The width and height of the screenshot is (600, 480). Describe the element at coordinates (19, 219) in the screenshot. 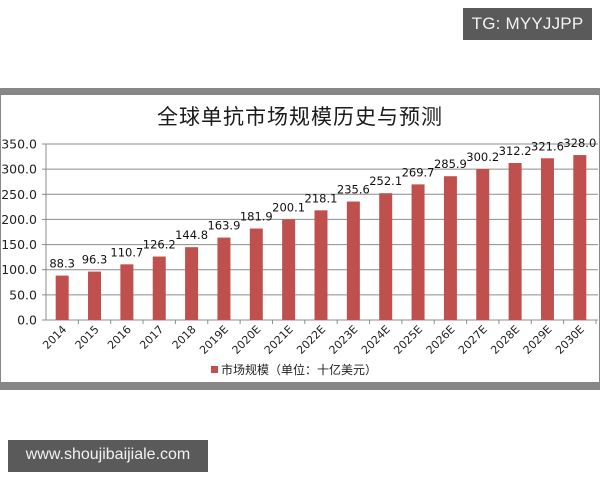

I see `y-tick-label: 200.0` at that location.